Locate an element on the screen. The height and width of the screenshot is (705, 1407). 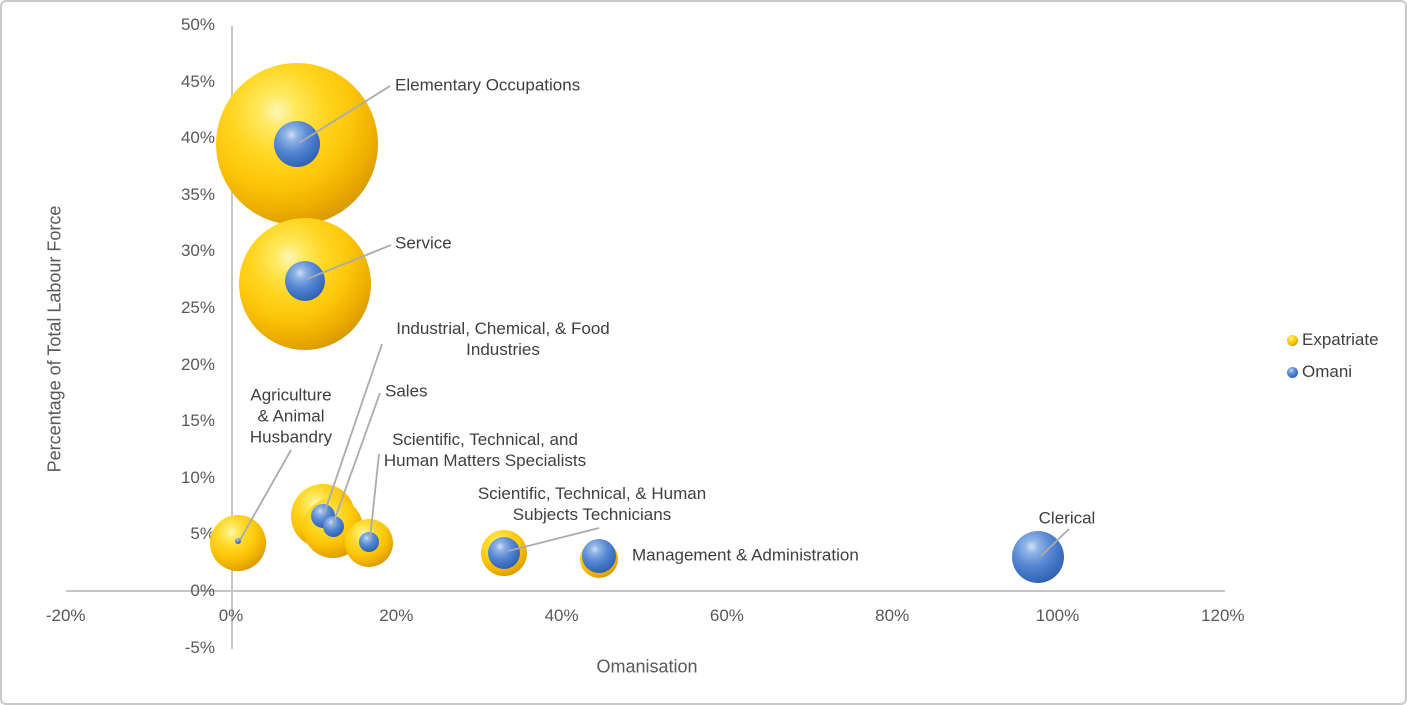
x-tick-120: 120% is located at coordinates (1223, 615).